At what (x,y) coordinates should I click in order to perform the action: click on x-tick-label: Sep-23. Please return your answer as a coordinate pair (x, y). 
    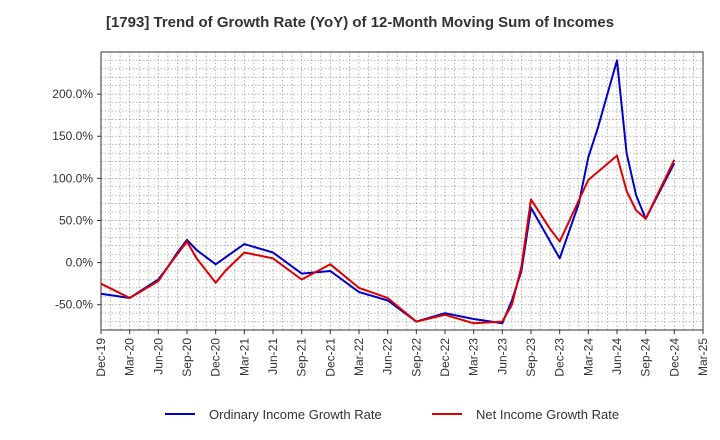
    Looking at the image, I should click on (531, 357).